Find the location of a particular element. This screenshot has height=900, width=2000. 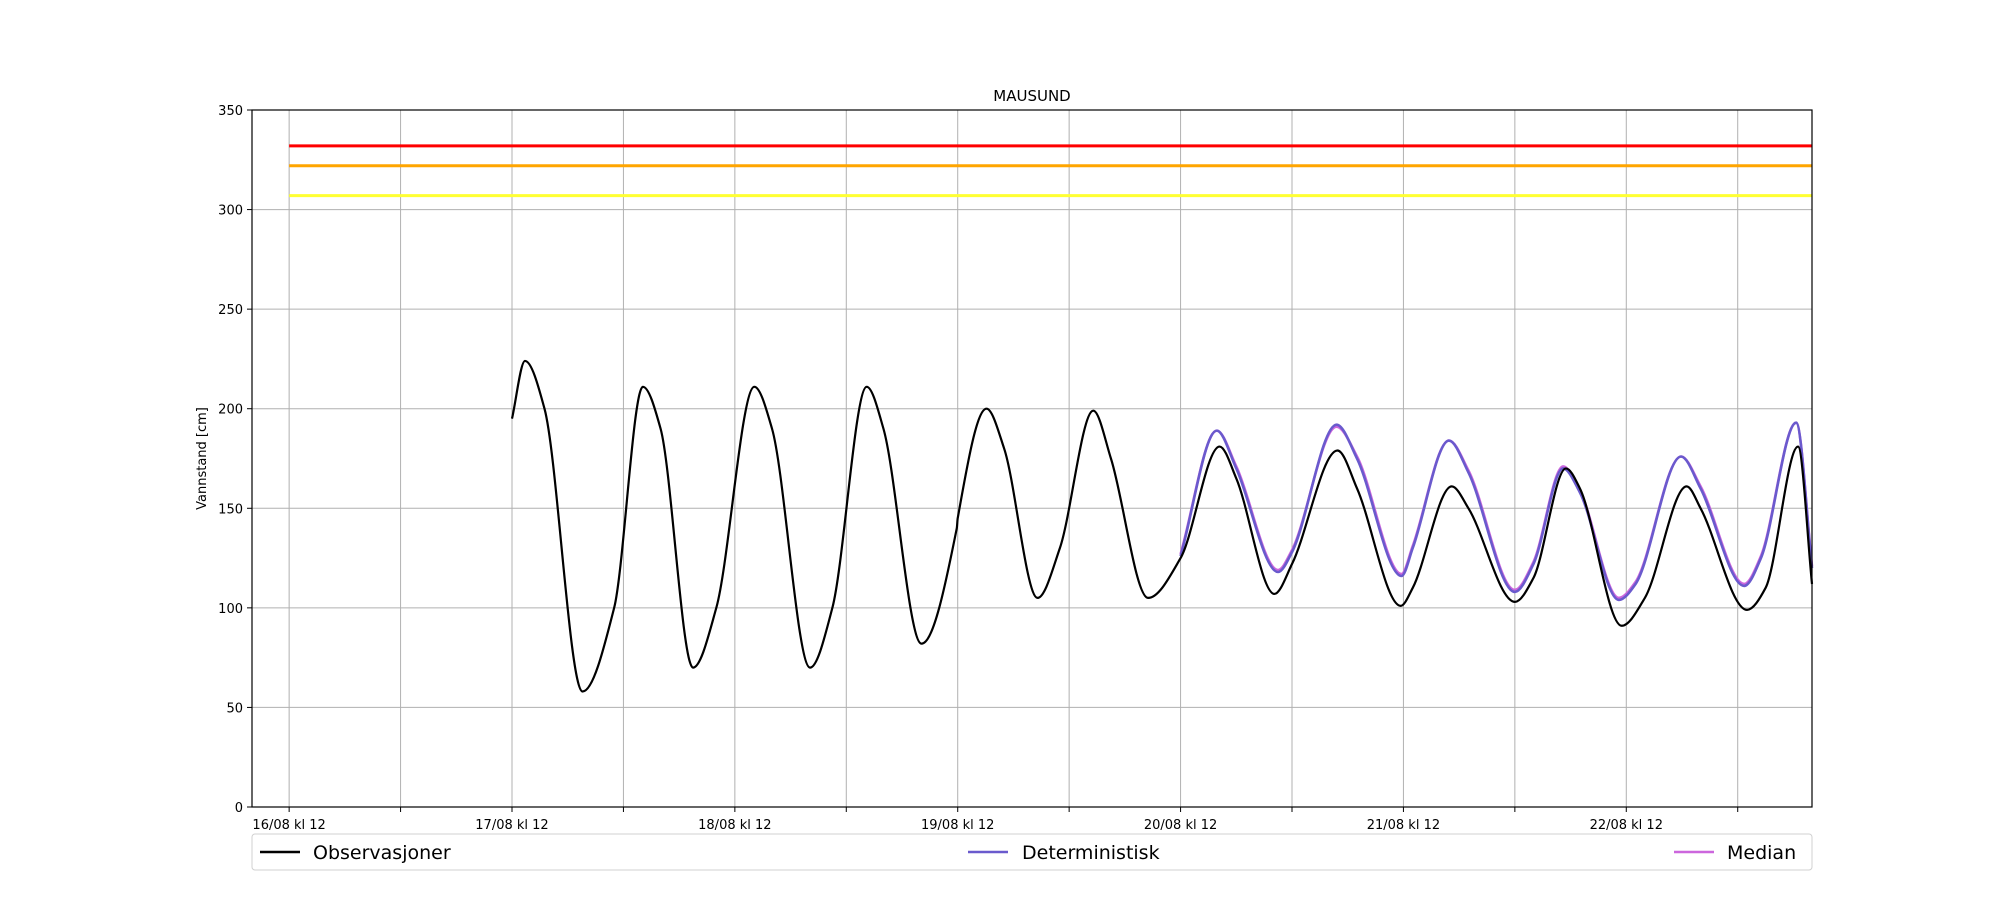

y-axis: 0 50 100 150 200 250 300 350 is located at coordinates (235, 460).